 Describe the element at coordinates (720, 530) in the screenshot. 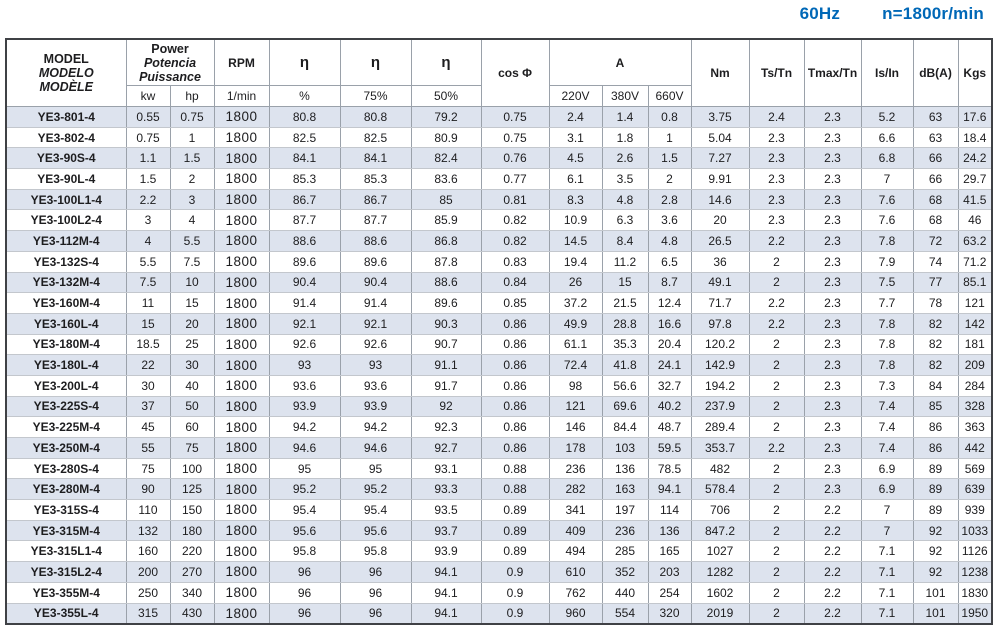

I see `cell-torque-nm: 847.2` at that location.